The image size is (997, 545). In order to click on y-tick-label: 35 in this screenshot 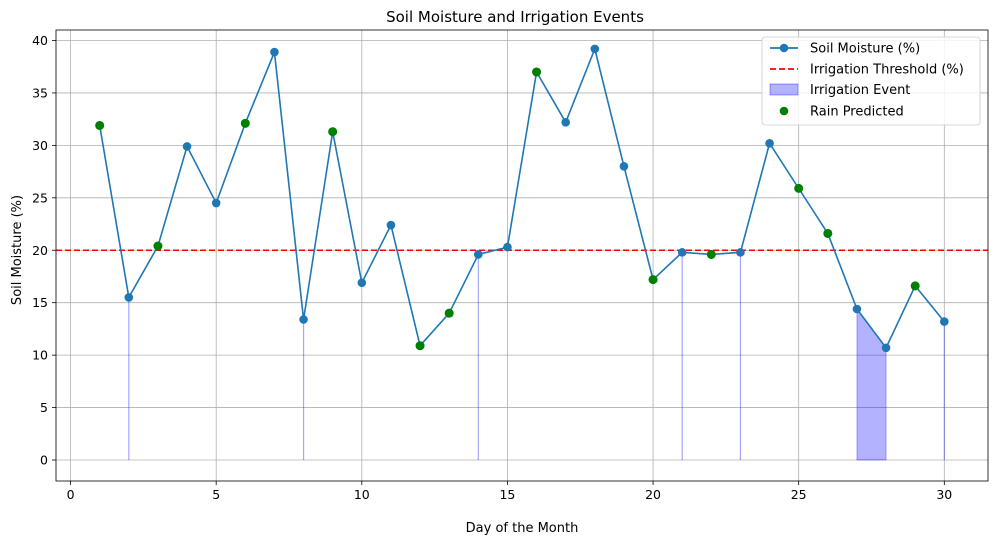, I will do `click(40, 92)`.